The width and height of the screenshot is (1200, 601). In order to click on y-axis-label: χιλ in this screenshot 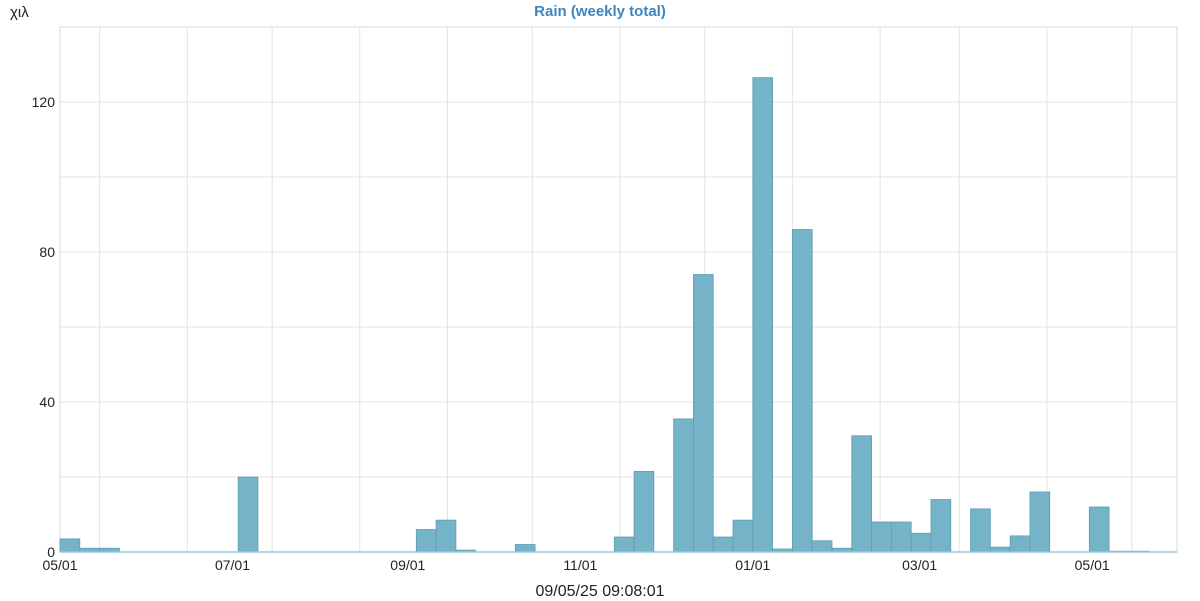, I will do `click(19, 12)`.